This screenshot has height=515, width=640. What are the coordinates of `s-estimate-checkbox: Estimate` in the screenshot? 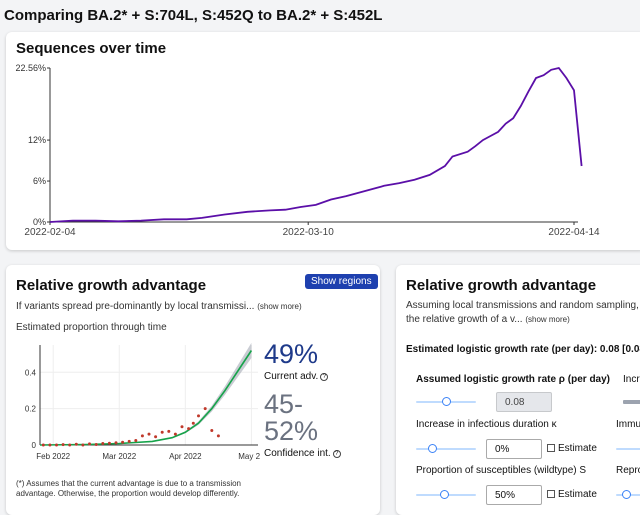 It's located at (572, 494).